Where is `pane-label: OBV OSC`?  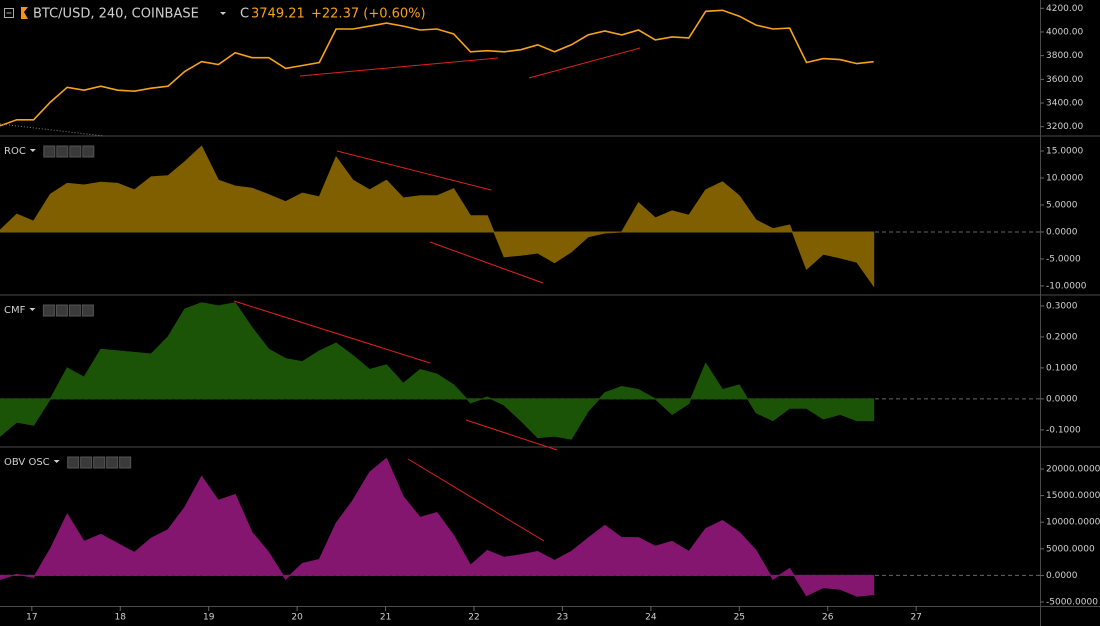 pane-label: OBV OSC is located at coordinates (27, 462).